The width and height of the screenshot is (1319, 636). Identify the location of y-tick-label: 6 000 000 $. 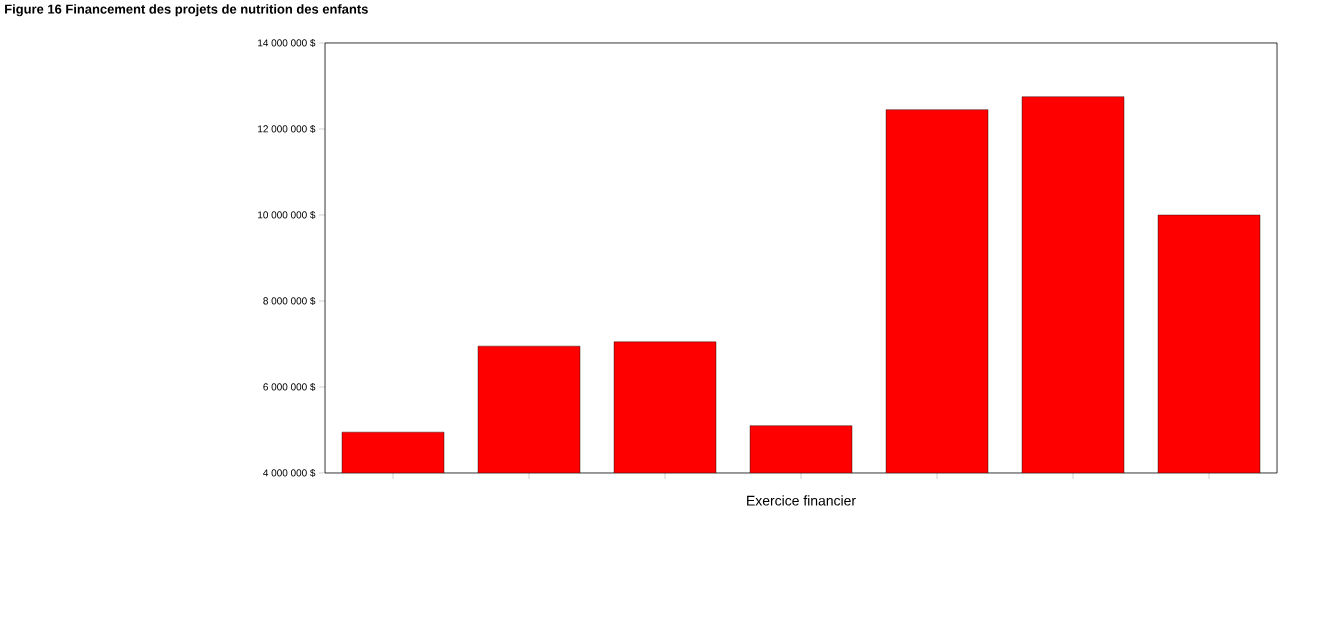
(289, 387).